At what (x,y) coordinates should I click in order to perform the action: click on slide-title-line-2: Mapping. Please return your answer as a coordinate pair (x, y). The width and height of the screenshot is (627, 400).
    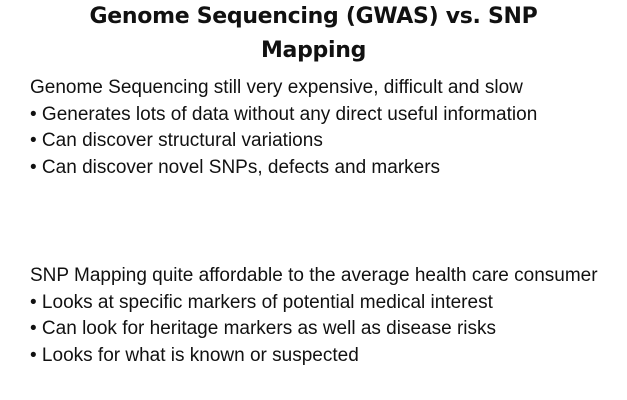
    Looking at the image, I should click on (313, 50).